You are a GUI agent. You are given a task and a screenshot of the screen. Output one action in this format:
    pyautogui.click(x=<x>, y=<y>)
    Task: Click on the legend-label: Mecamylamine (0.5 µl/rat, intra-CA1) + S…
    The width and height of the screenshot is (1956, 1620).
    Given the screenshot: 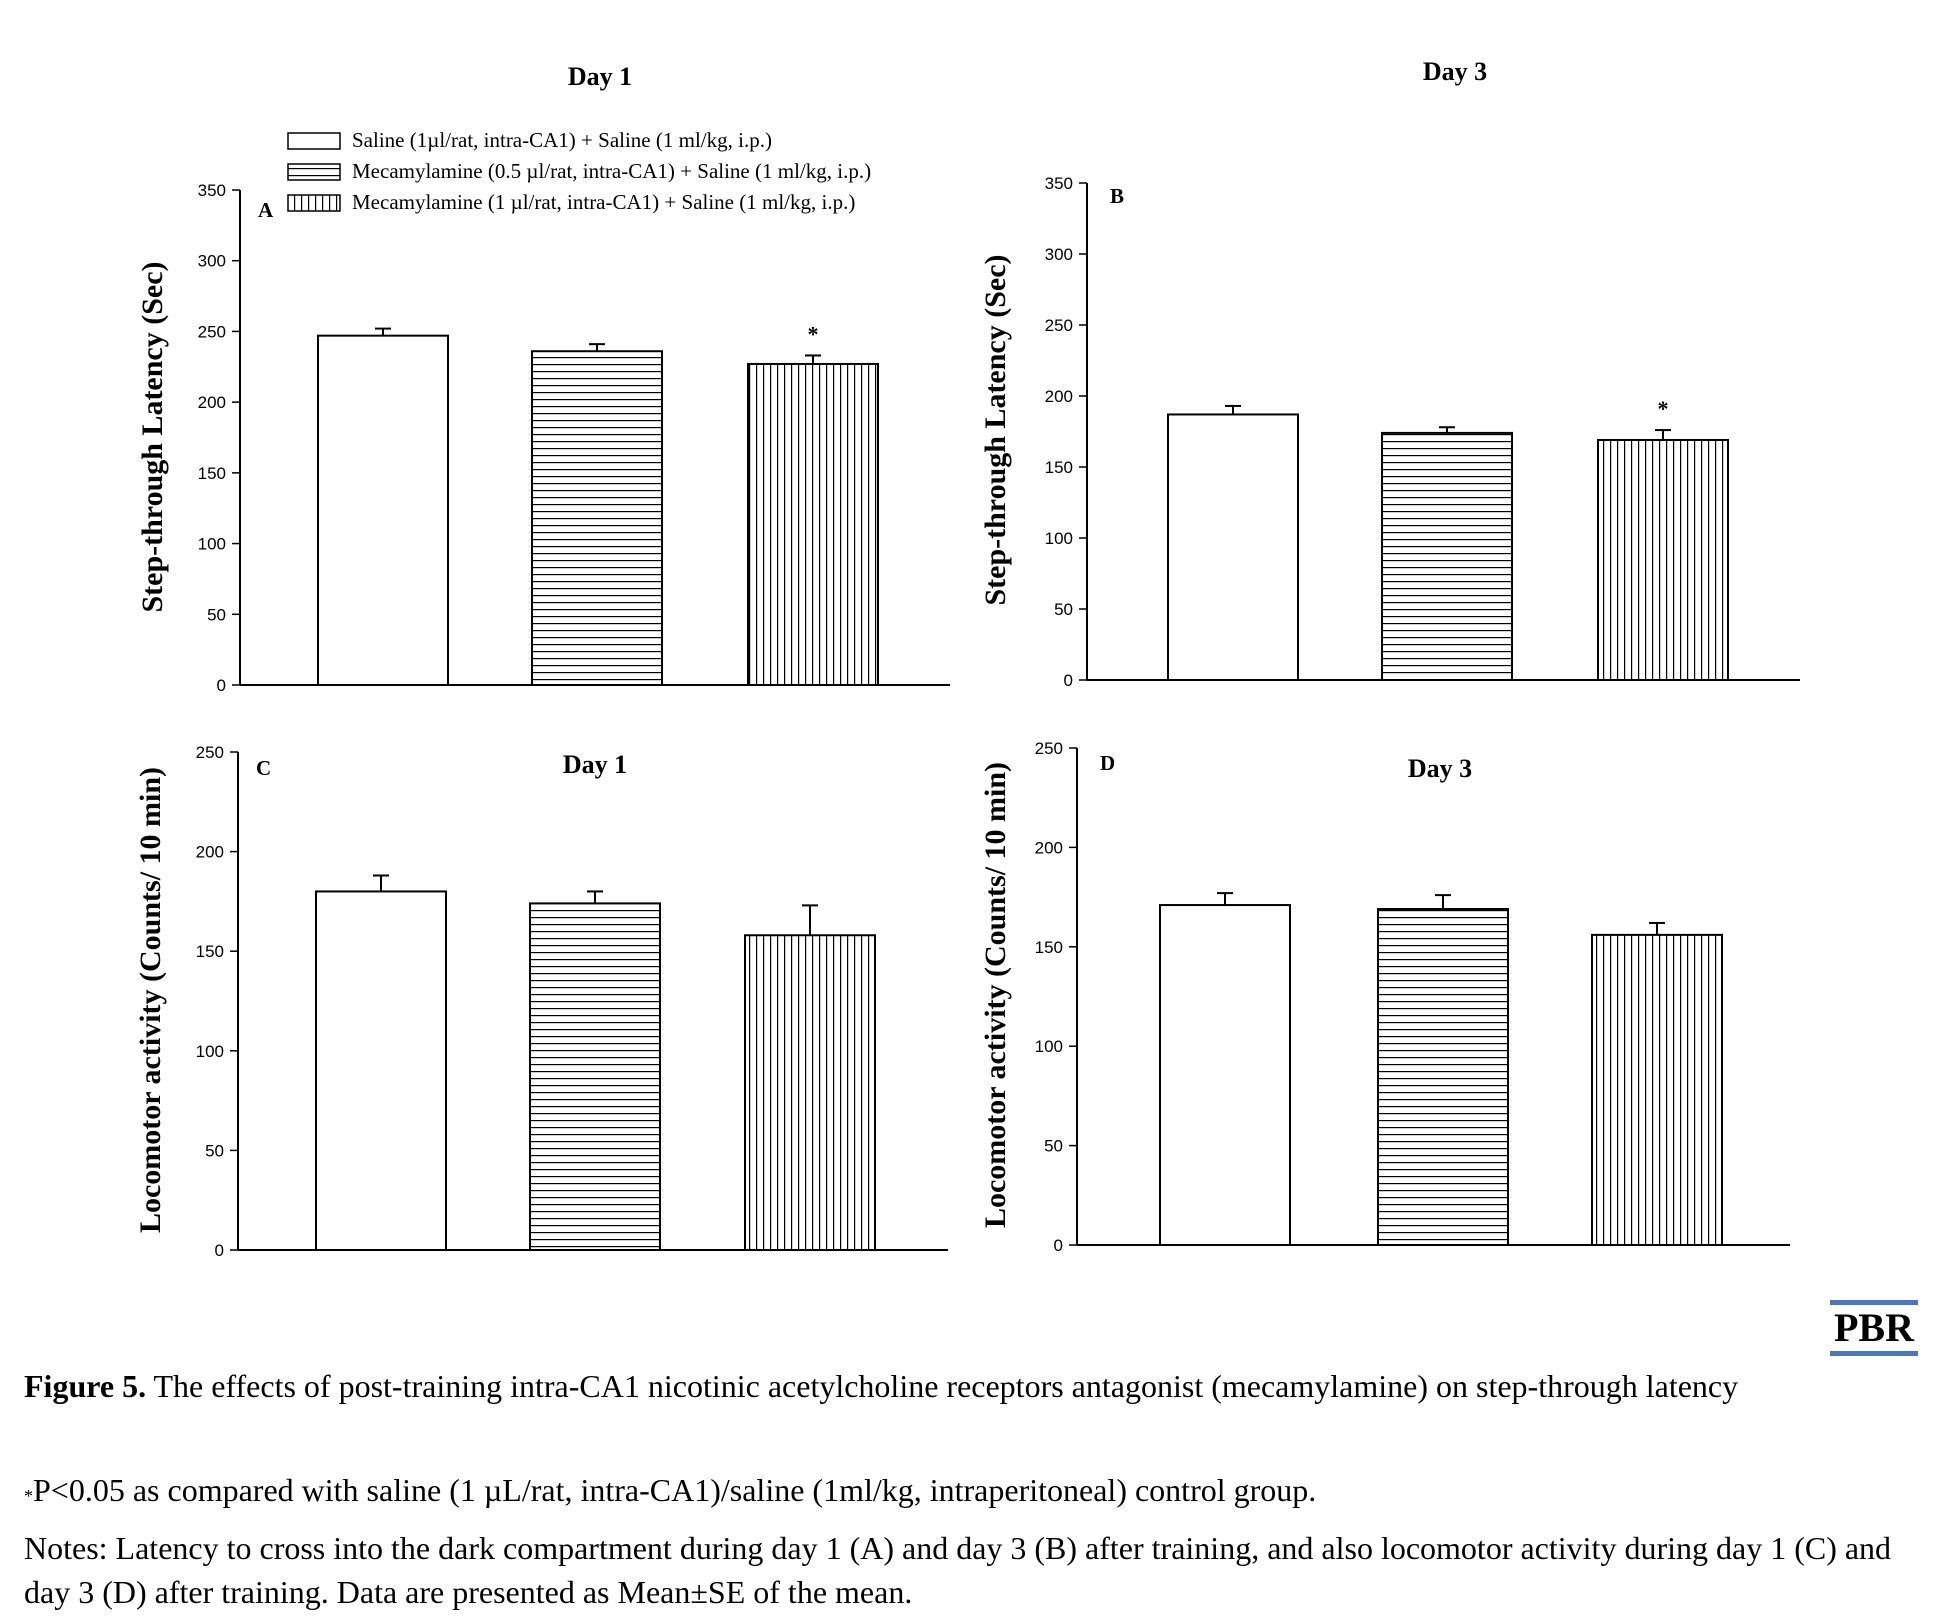 What is the action you would take?
    pyautogui.click(x=611, y=171)
    